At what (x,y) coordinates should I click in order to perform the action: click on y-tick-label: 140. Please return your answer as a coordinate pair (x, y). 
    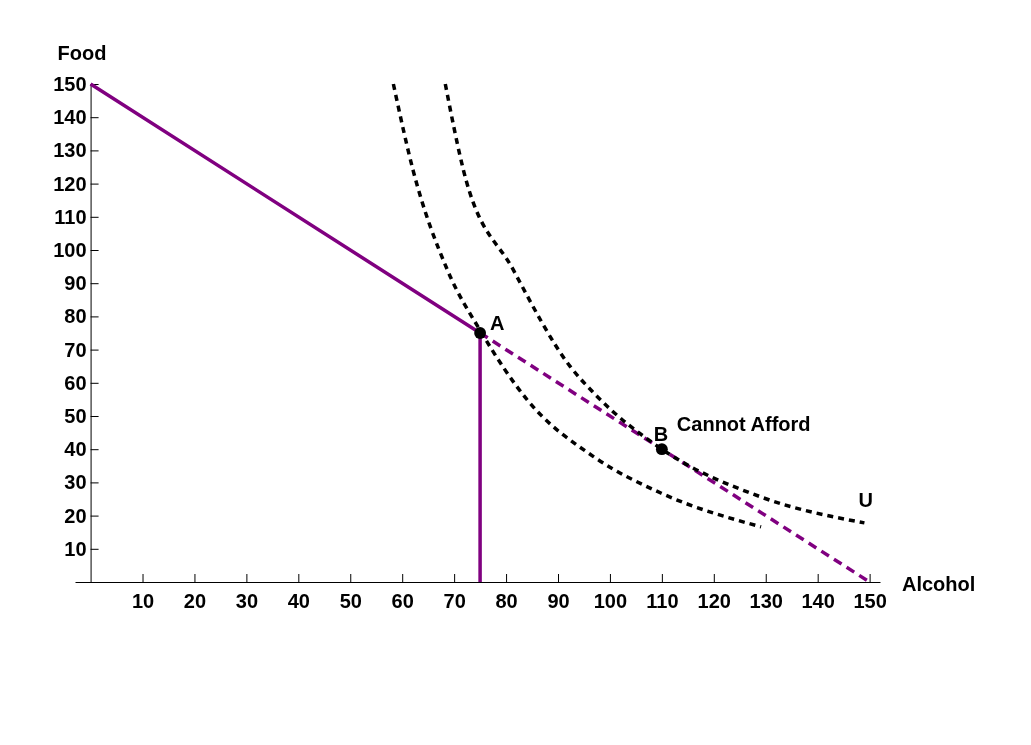
    Looking at the image, I should click on (70, 117).